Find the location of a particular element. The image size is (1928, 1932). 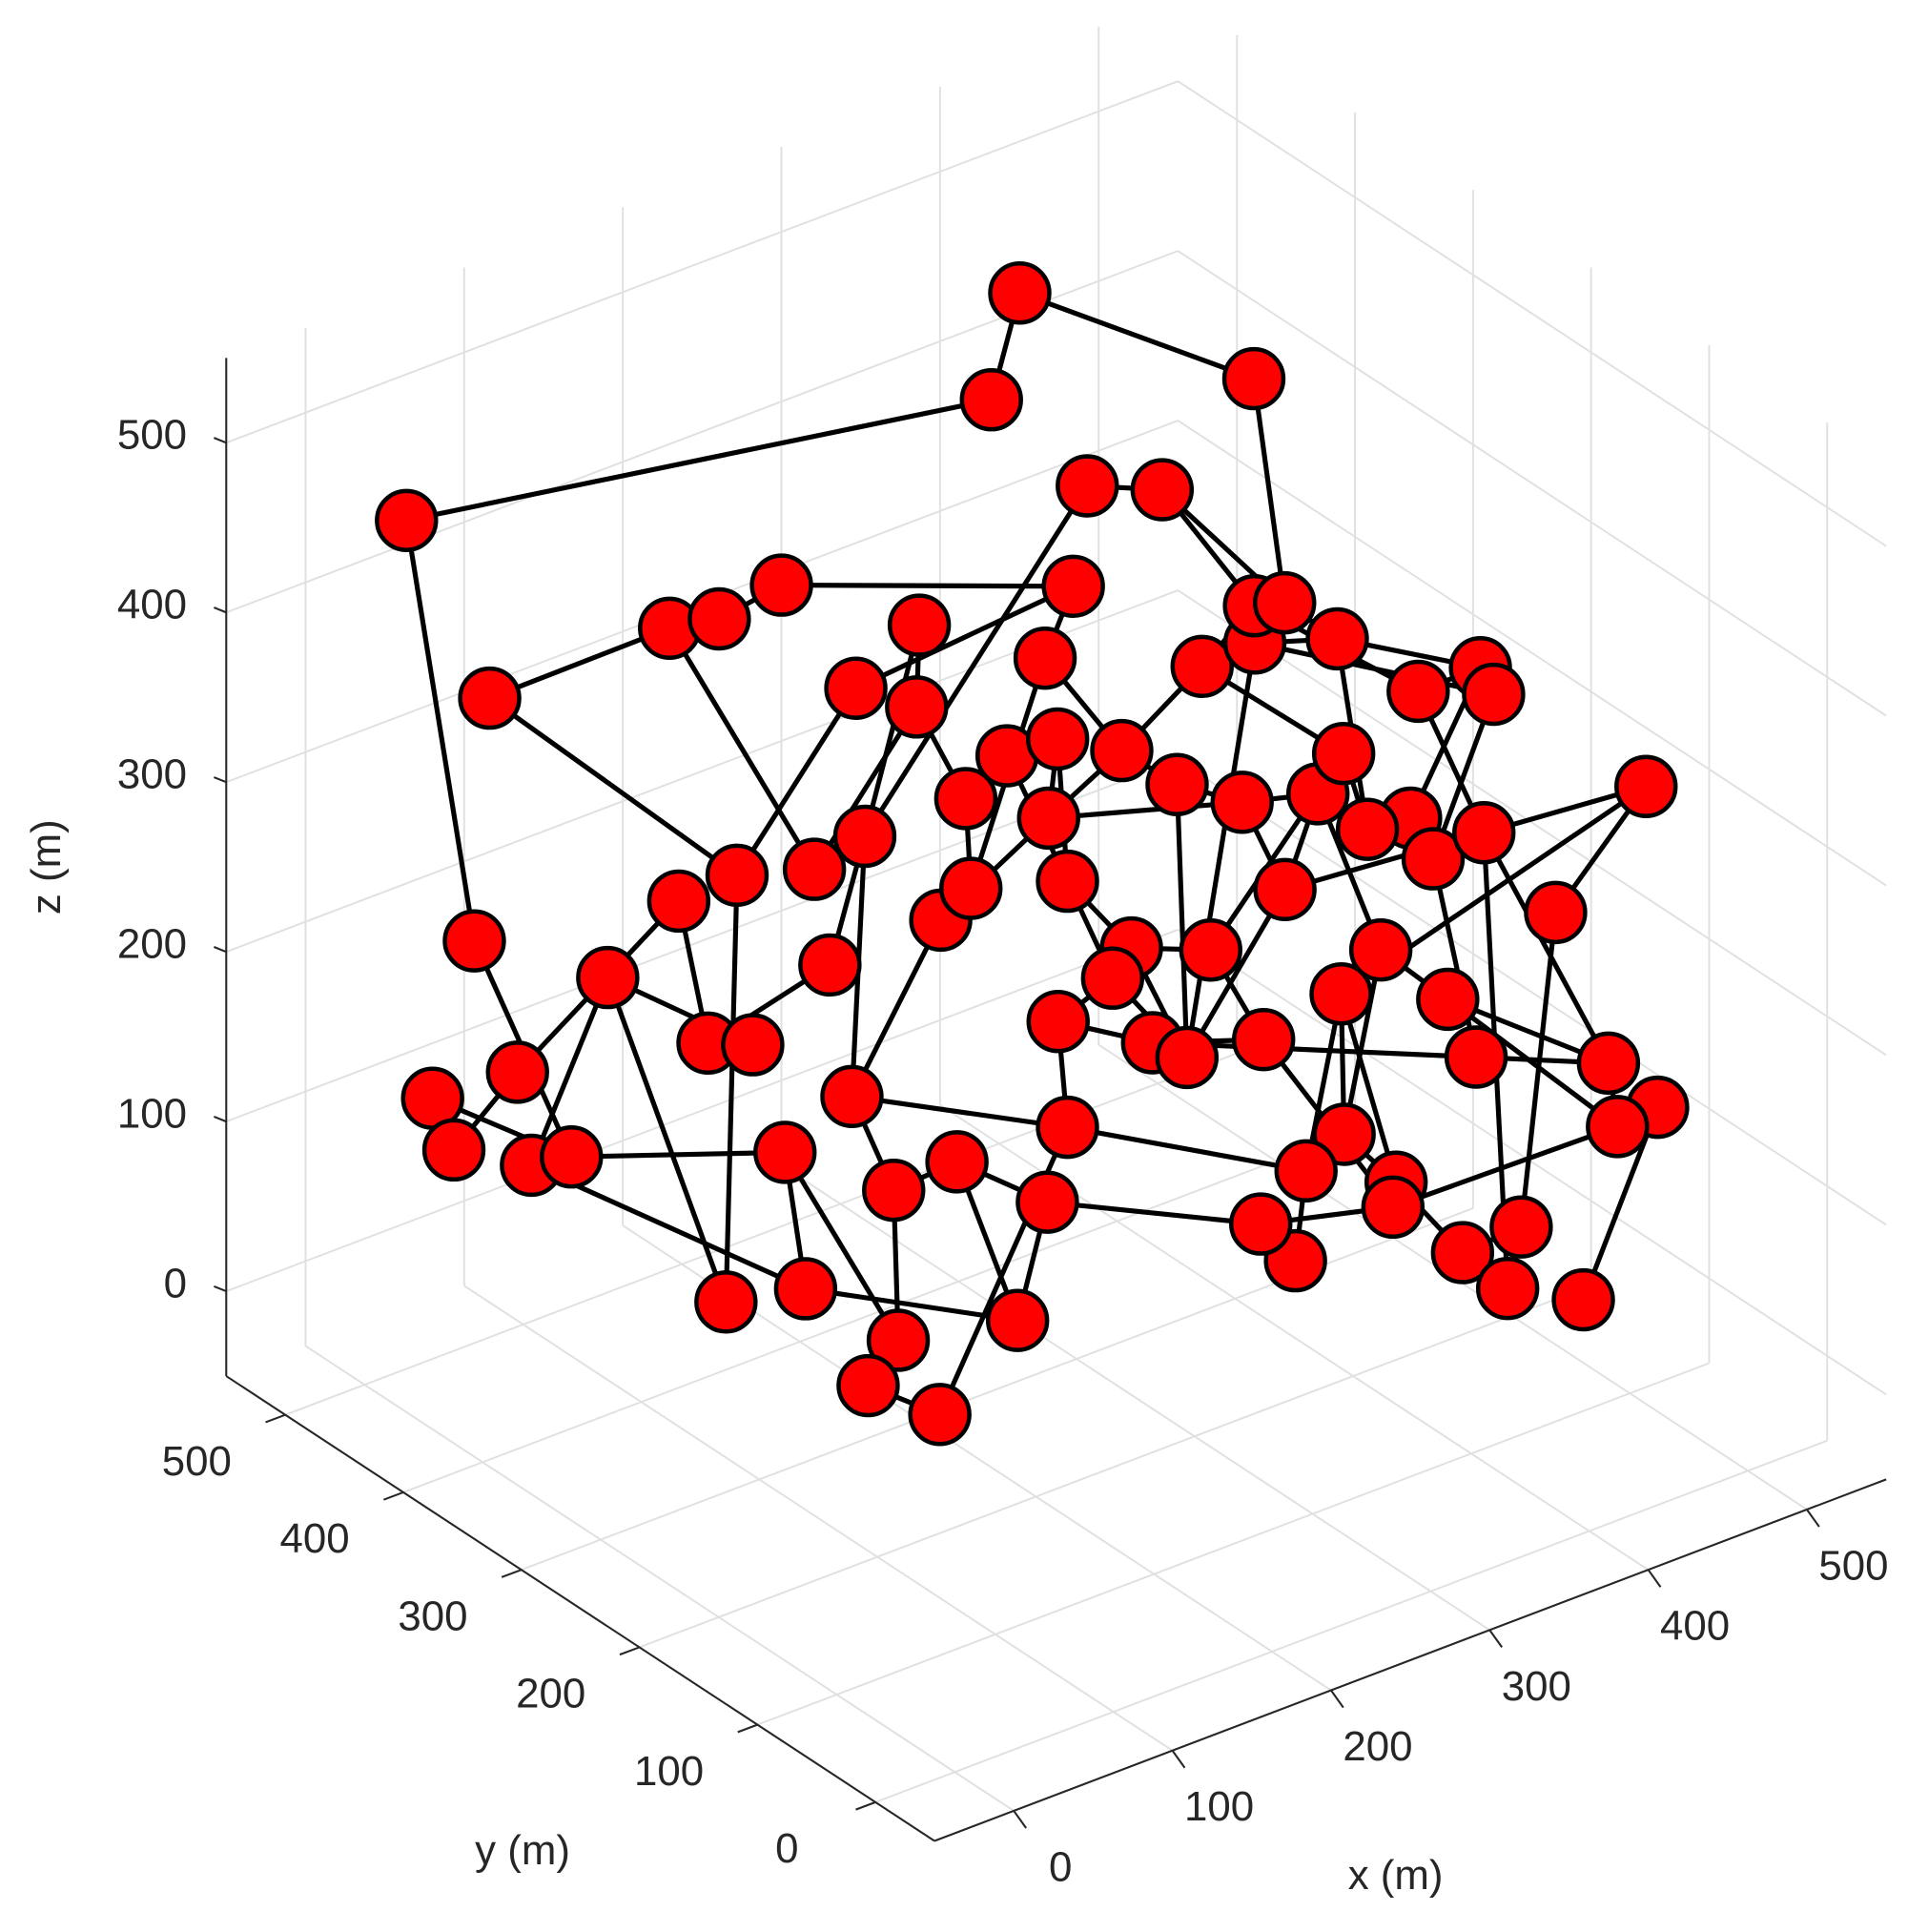

y-tick-label: 300 is located at coordinates (432, 1616).